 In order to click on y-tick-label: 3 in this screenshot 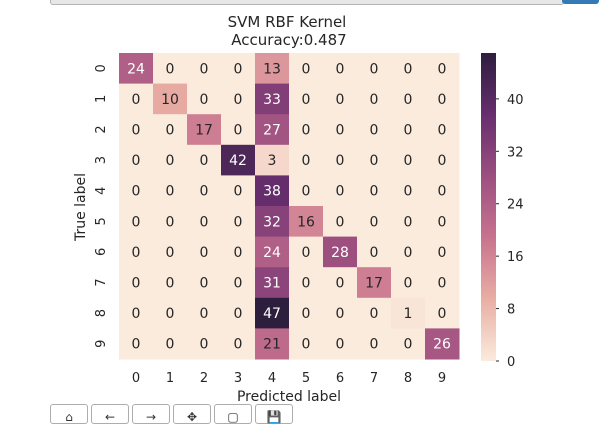, I will do `click(101, 160)`.